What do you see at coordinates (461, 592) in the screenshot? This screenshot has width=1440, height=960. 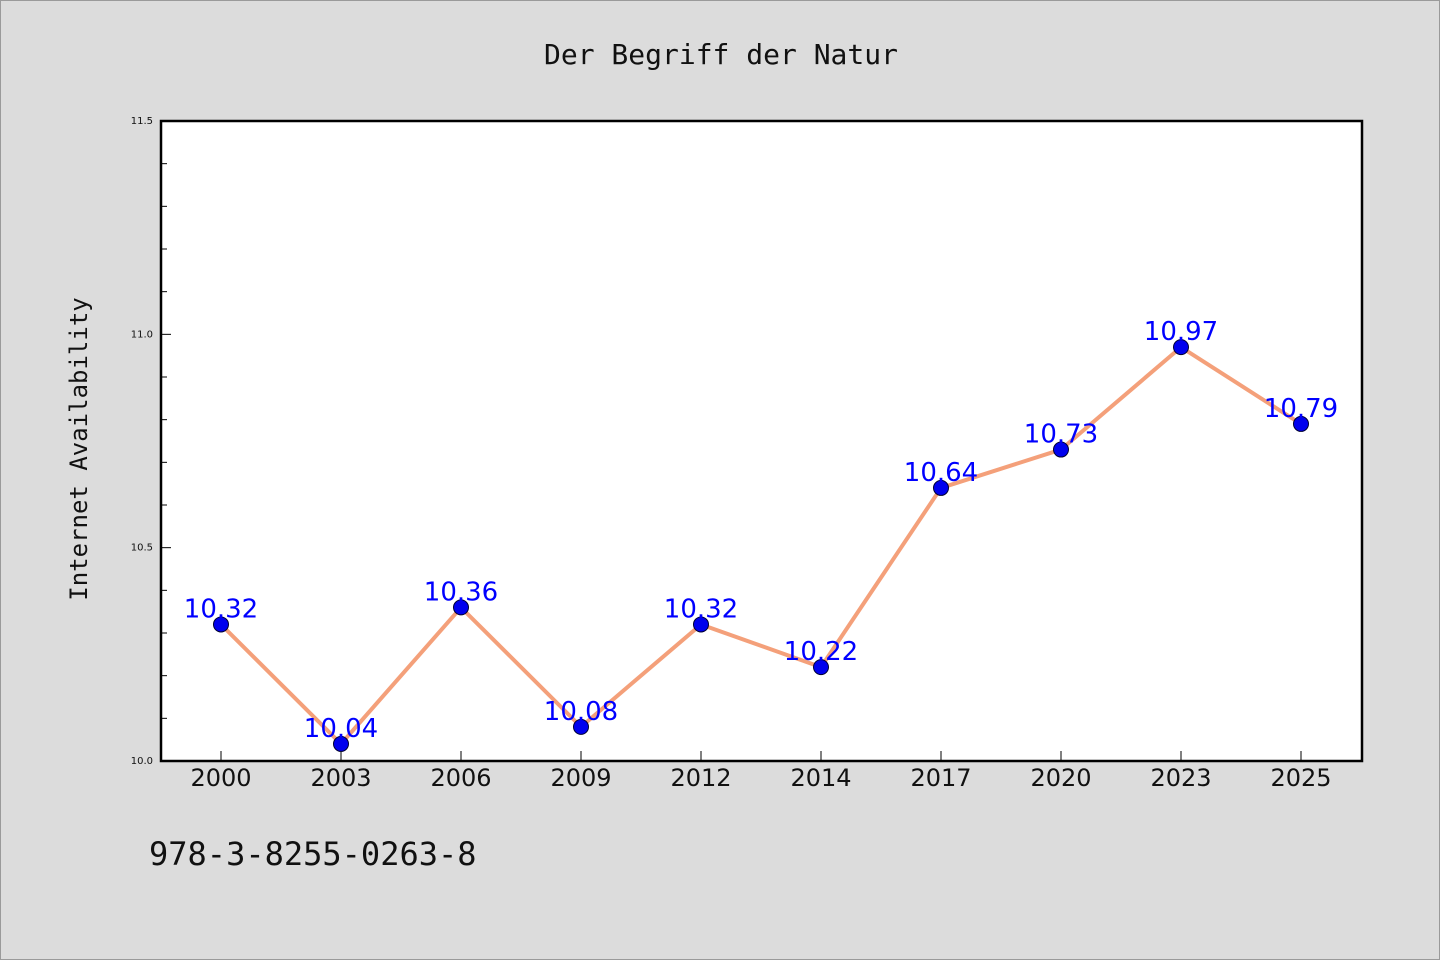 I see `data-label: 10.36` at bounding box center [461, 592].